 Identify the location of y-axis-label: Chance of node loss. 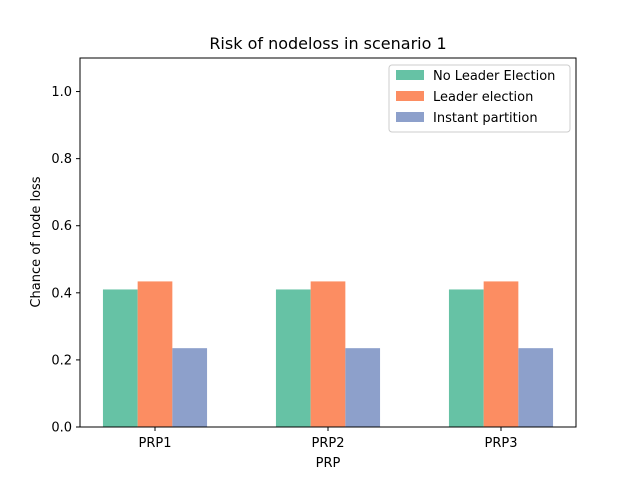
(36, 241).